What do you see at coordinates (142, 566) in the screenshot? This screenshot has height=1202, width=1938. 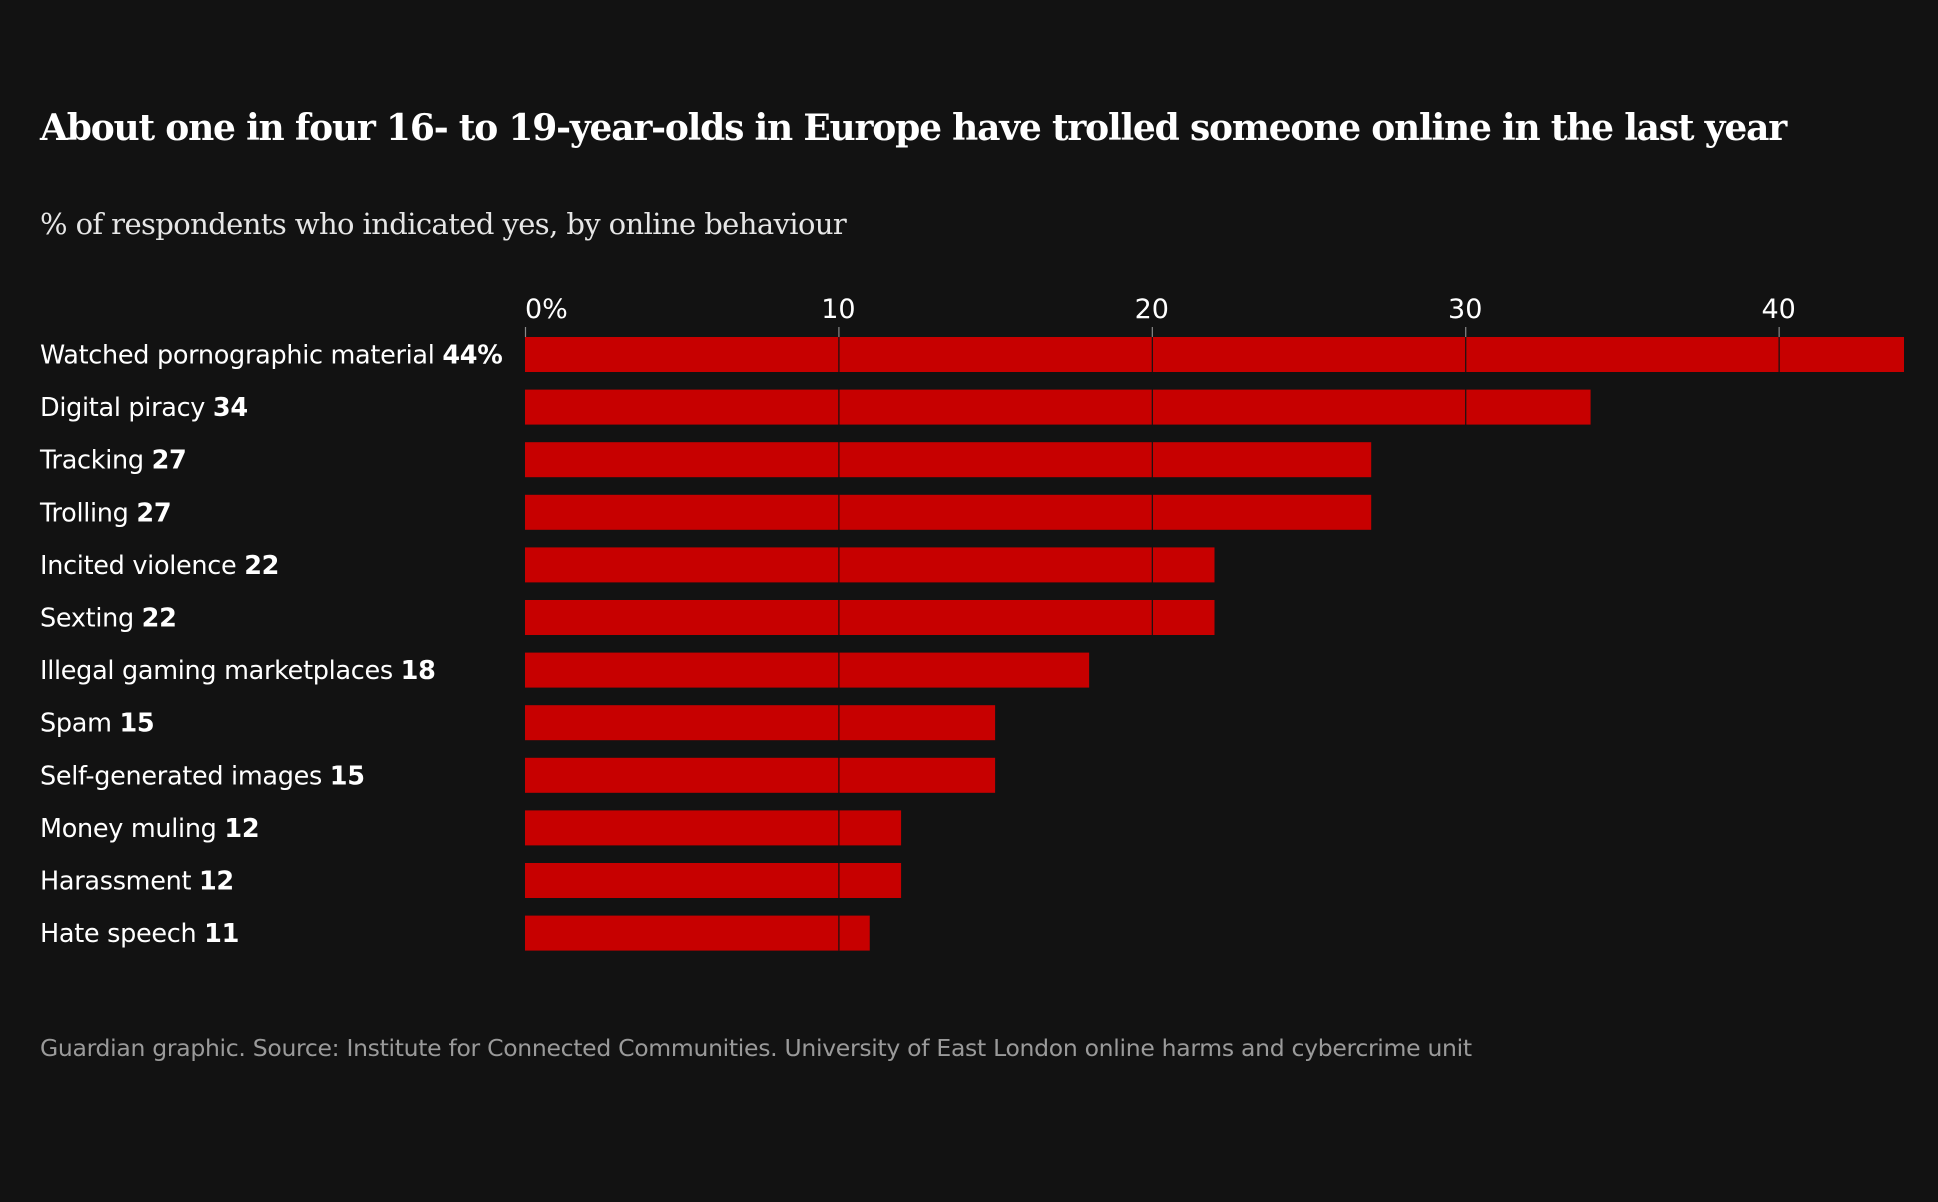 I see `category-name: Incited violence` at bounding box center [142, 566].